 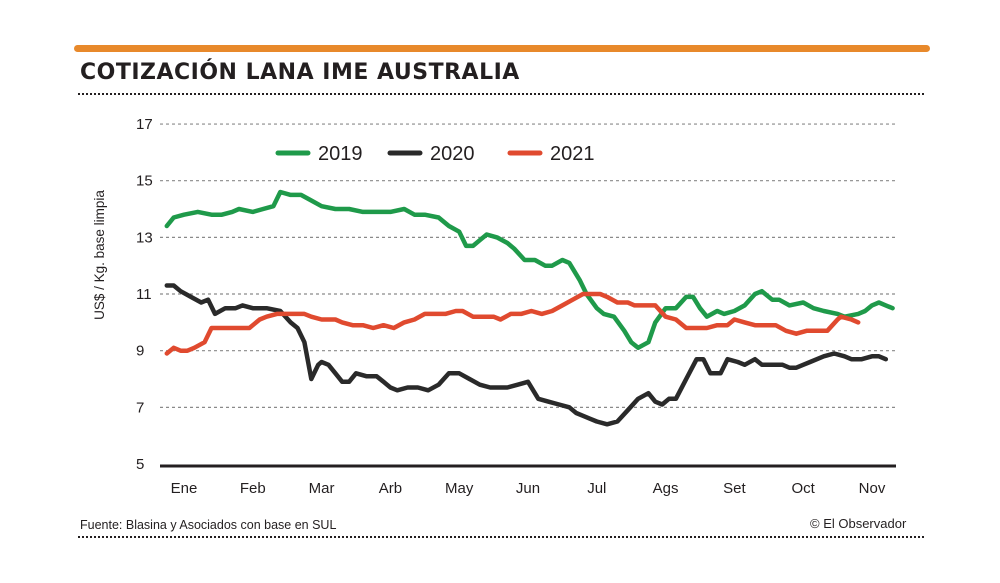 What do you see at coordinates (140, 351) in the screenshot?
I see `y-tick-label: 9` at bounding box center [140, 351].